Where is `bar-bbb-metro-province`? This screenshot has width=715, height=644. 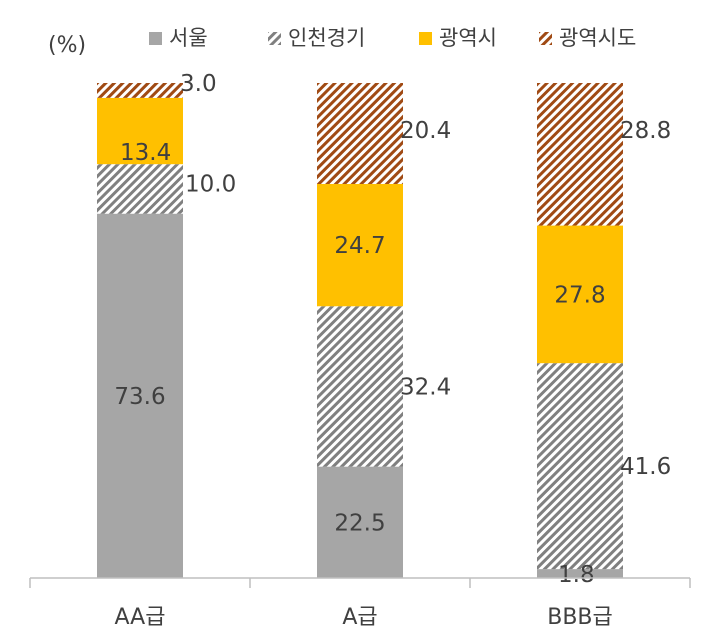 bar-bbb-metro-province is located at coordinates (580, 154).